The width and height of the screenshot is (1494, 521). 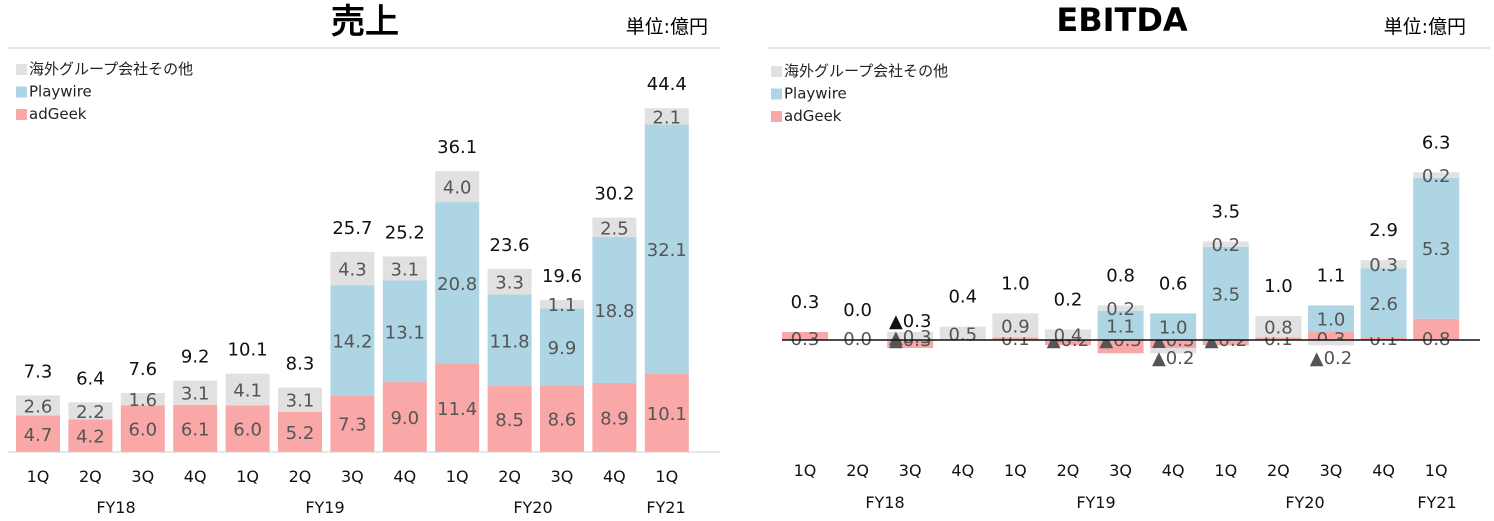 I want to click on ebitda-legend-label-2: adGeek, so click(x=813, y=116).